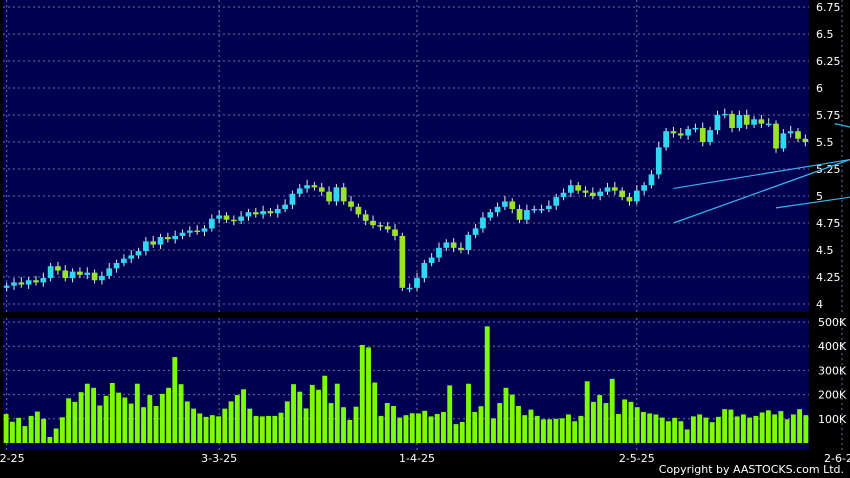  I want to click on x-tick-label: 3-3-25, so click(219, 458).